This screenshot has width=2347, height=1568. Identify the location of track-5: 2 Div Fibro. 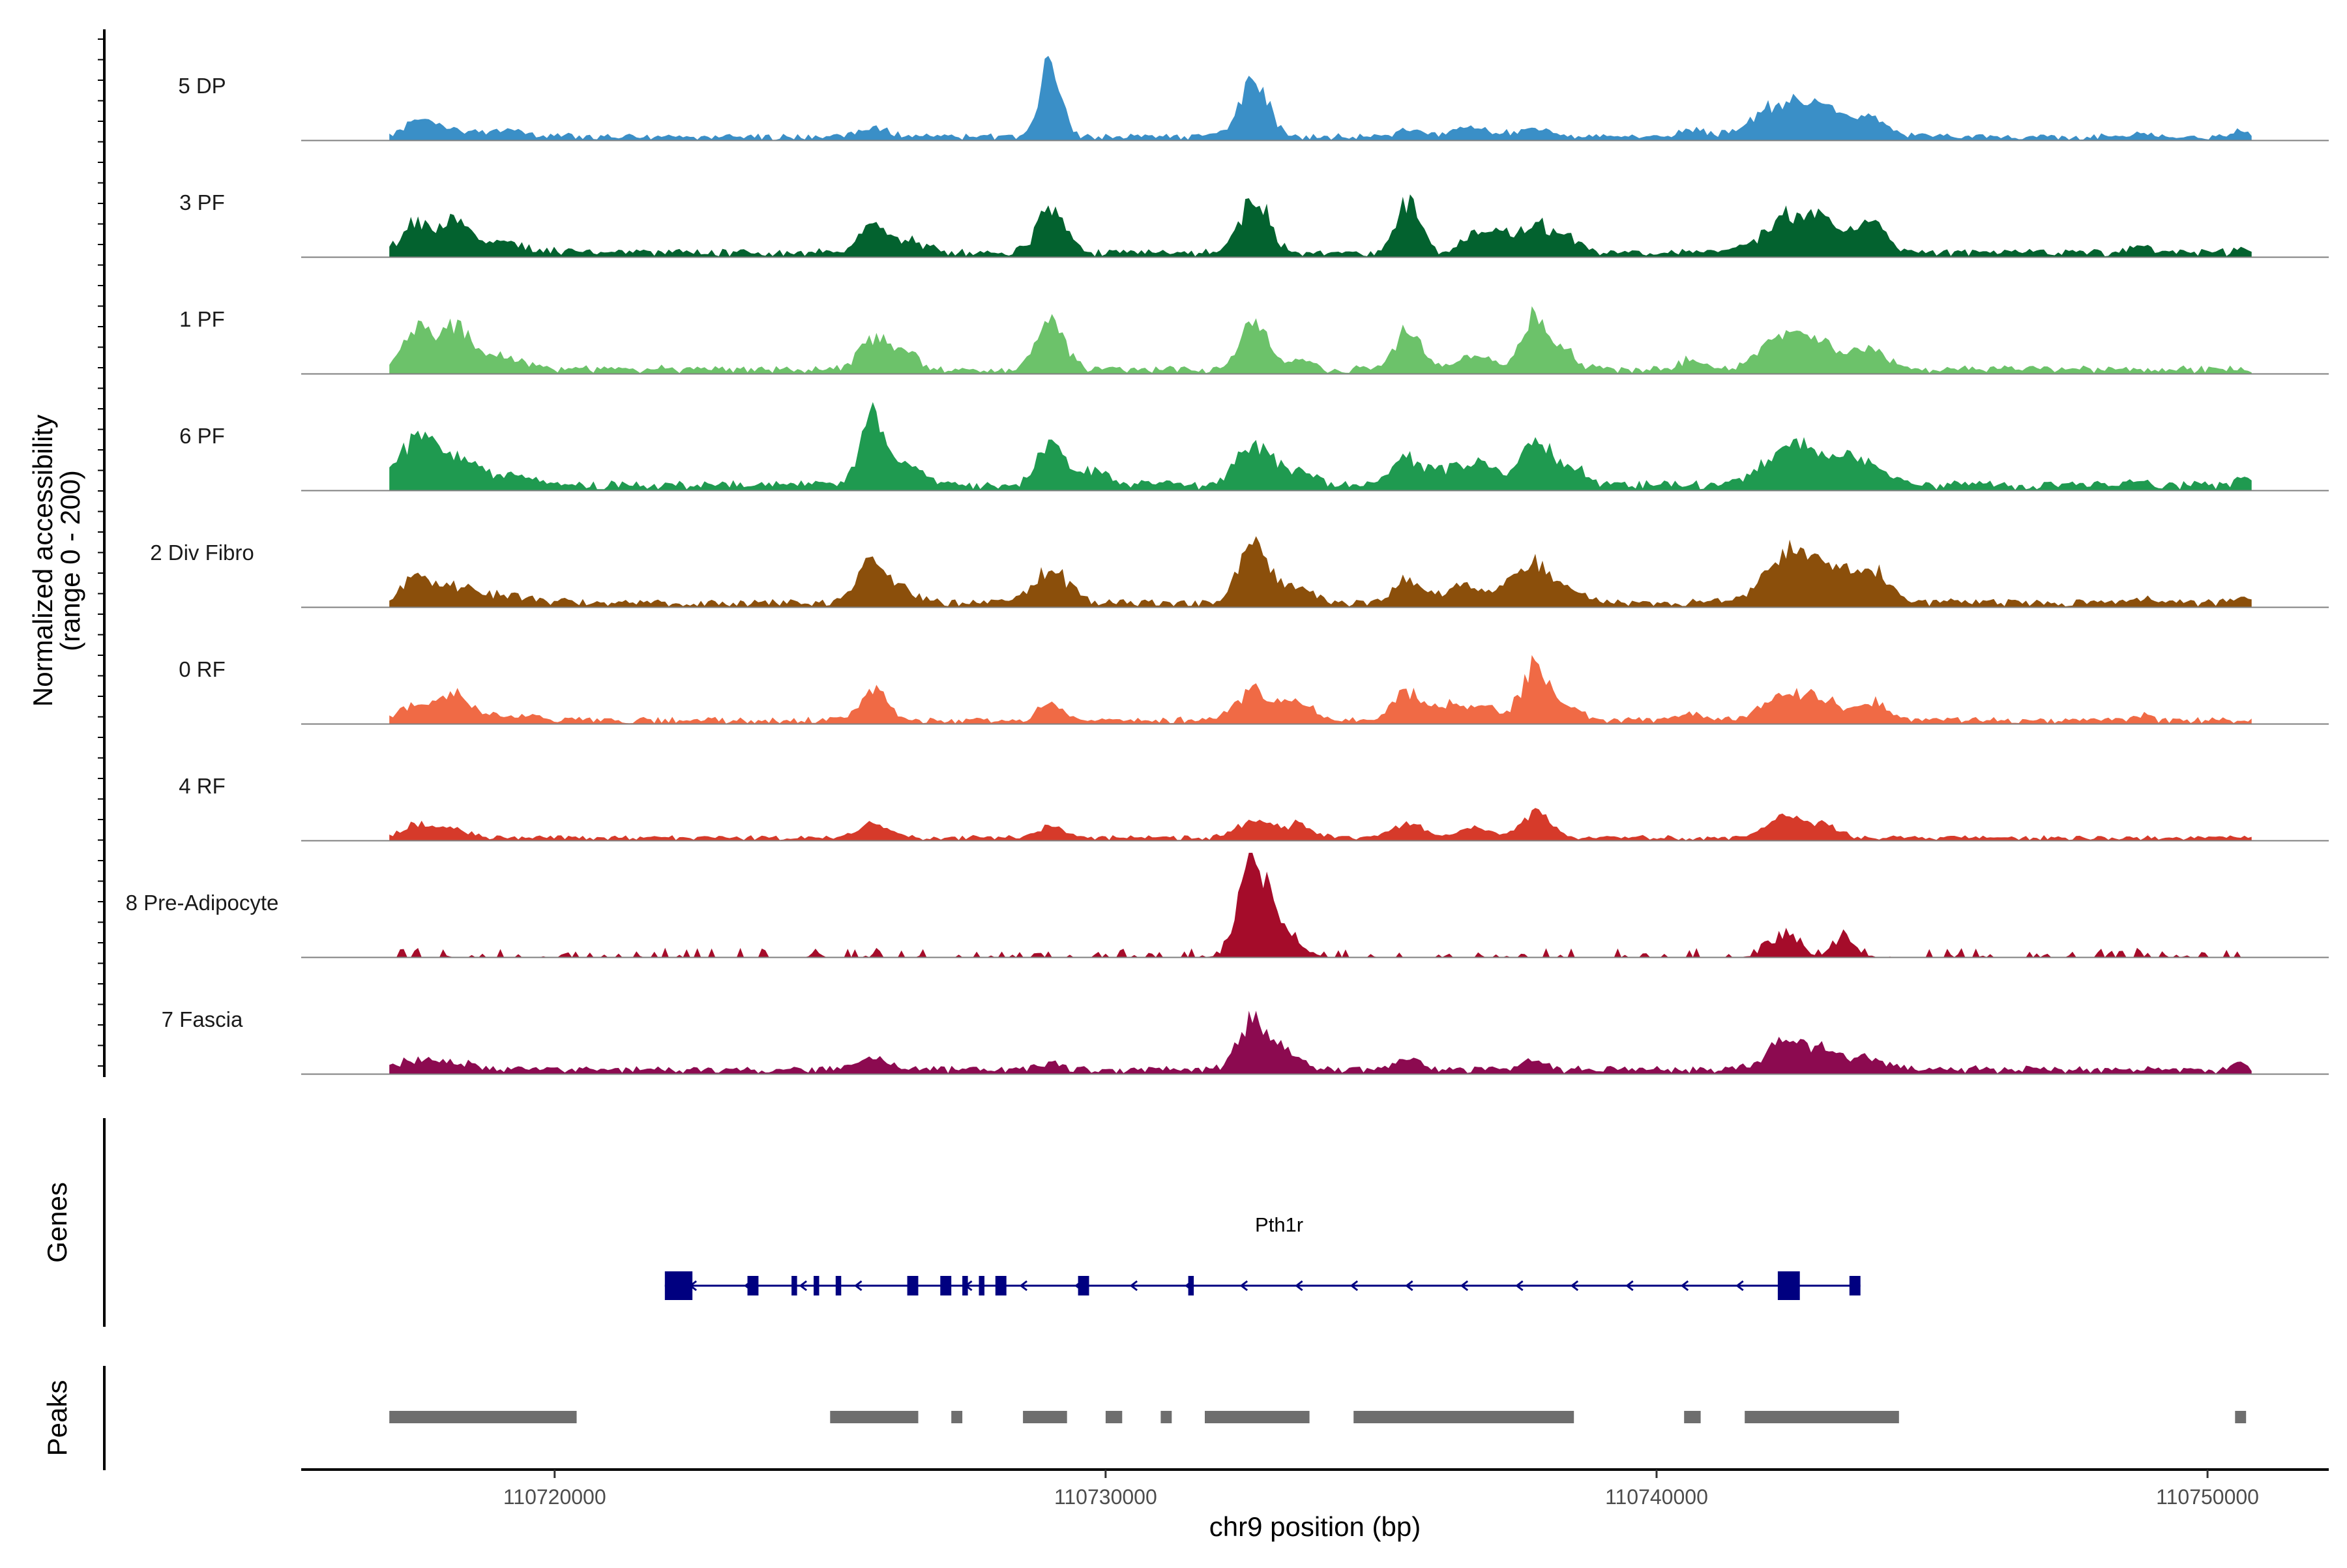
(1239, 572).